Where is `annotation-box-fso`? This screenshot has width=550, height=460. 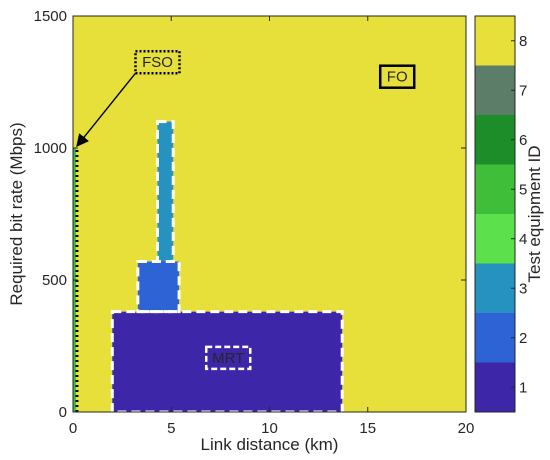
annotation-box-fso is located at coordinates (157, 62).